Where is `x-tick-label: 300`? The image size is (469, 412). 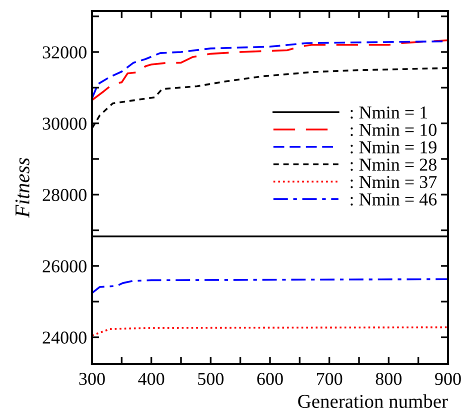
x-tick-label: 300 is located at coordinates (92, 379).